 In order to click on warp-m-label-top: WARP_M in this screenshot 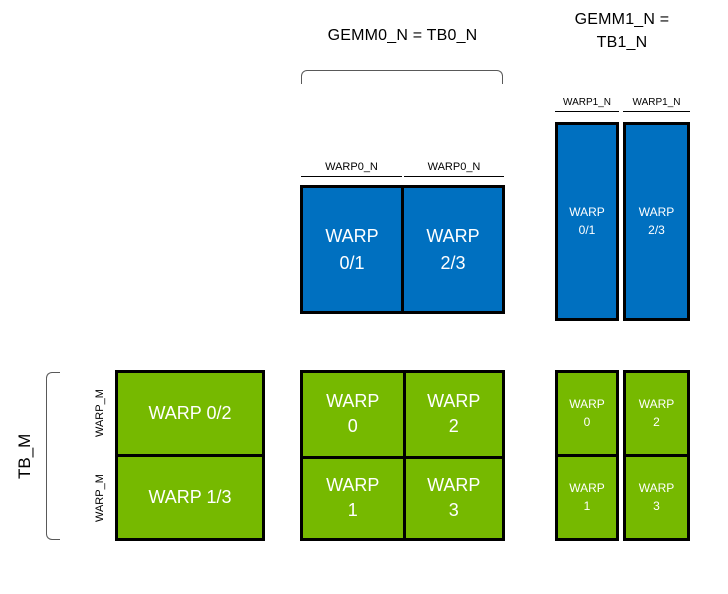, I will do `click(100, 413)`.